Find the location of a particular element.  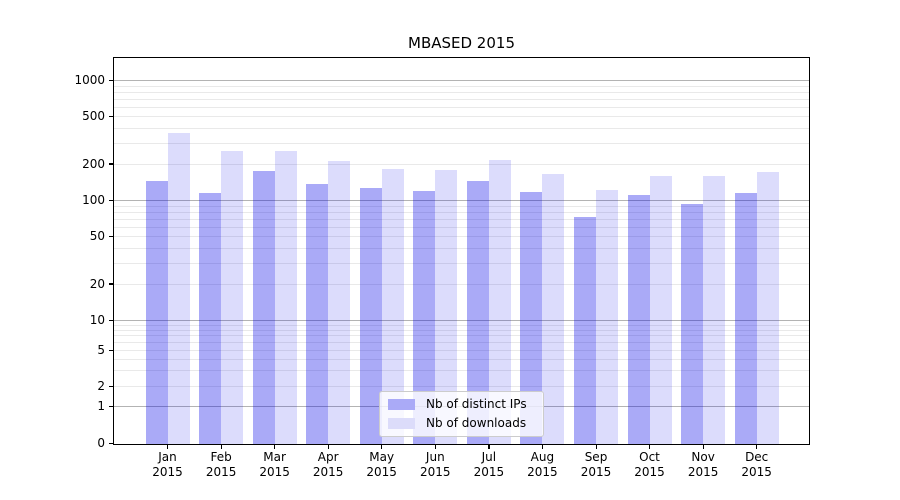

y-tick-label: 50 is located at coordinates (97, 236).